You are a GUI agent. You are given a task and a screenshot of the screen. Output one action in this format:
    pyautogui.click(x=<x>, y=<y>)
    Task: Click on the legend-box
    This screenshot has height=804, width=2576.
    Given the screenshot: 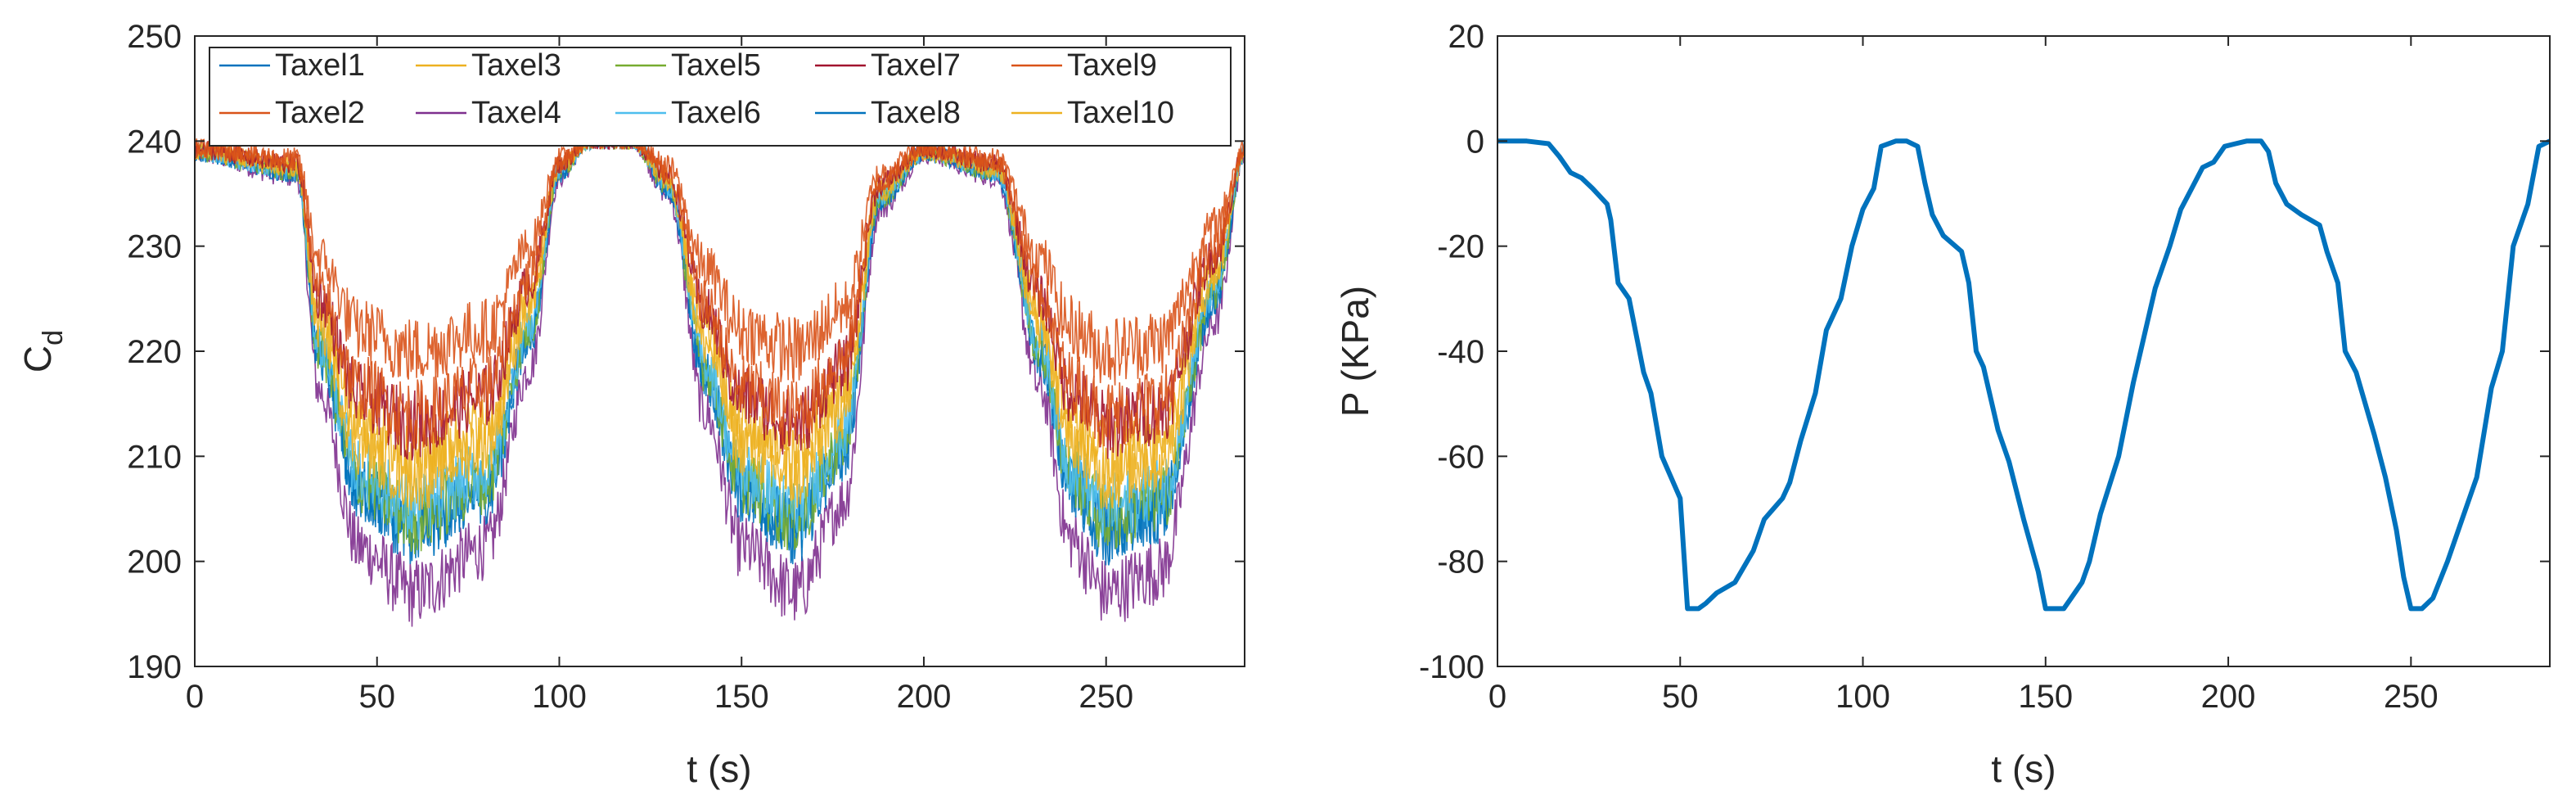 What is the action you would take?
    pyautogui.click(x=721, y=97)
    